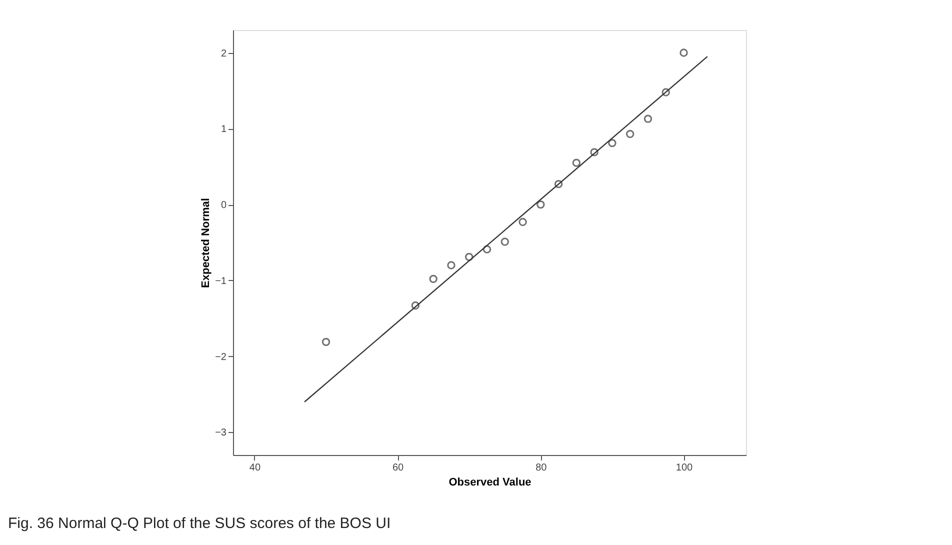 This screenshot has width=952, height=545. What do you see at coordinates (223, 54) in the screenshot?
I see `y-tick-label: 2` at bounding box center [223, 54].